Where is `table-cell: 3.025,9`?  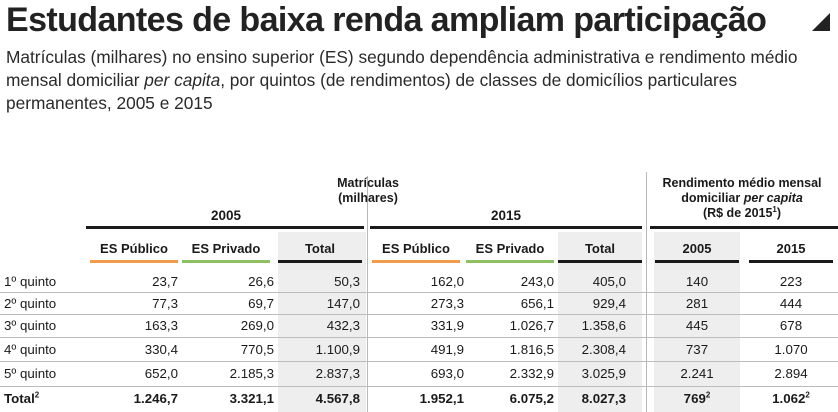
table-cell: 3.025,9 is located at coordinates (576, 374).